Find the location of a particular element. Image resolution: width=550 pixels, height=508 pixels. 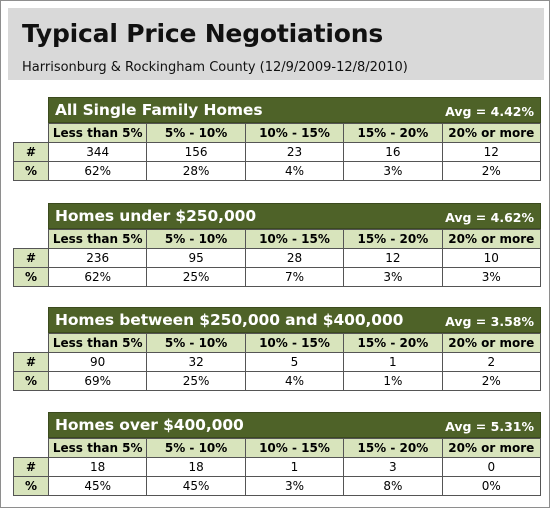

section-average: Avg = 4.62% is located at coordinates (489, 217).